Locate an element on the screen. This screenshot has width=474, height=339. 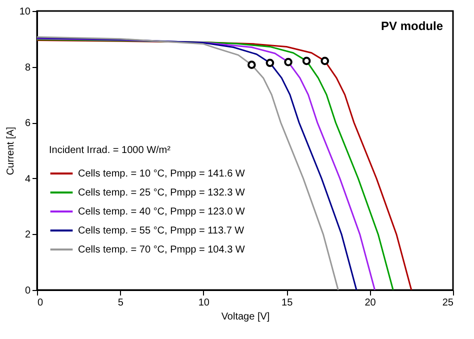
y-tick-label: 8 is located at coordinates (27, 68).